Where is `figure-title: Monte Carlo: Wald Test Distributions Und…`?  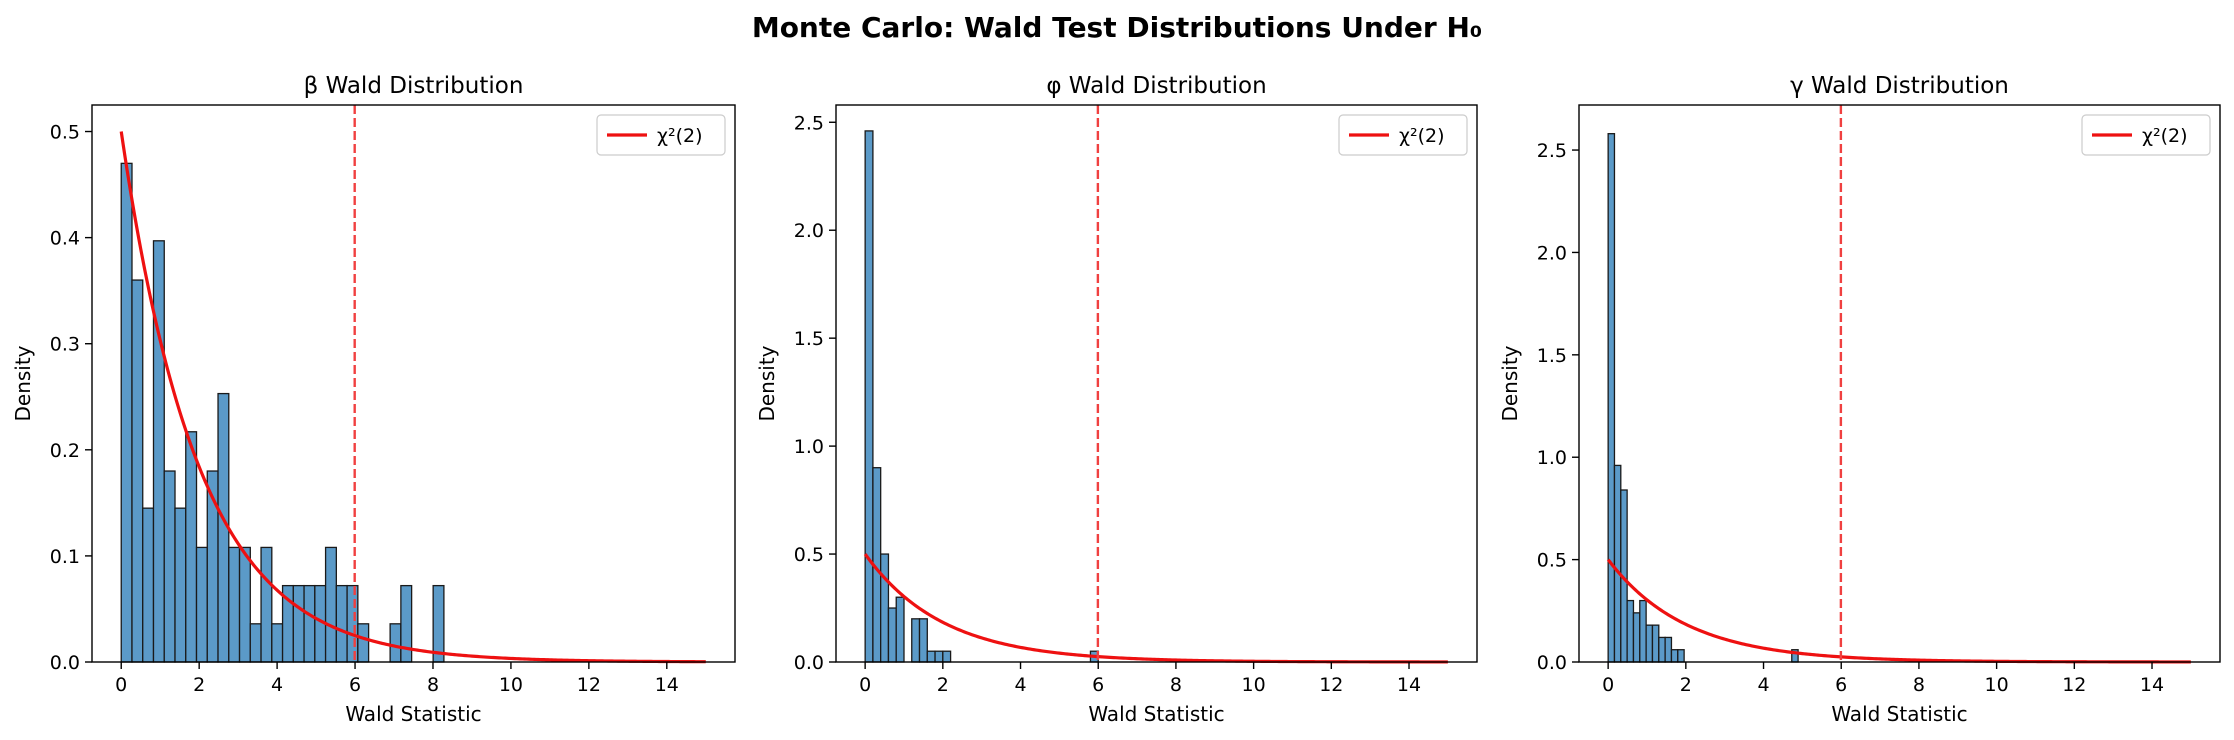
figure-title: Monte Carlo: Wald Test Distributions Und… is located at coordinates (1117, 27).